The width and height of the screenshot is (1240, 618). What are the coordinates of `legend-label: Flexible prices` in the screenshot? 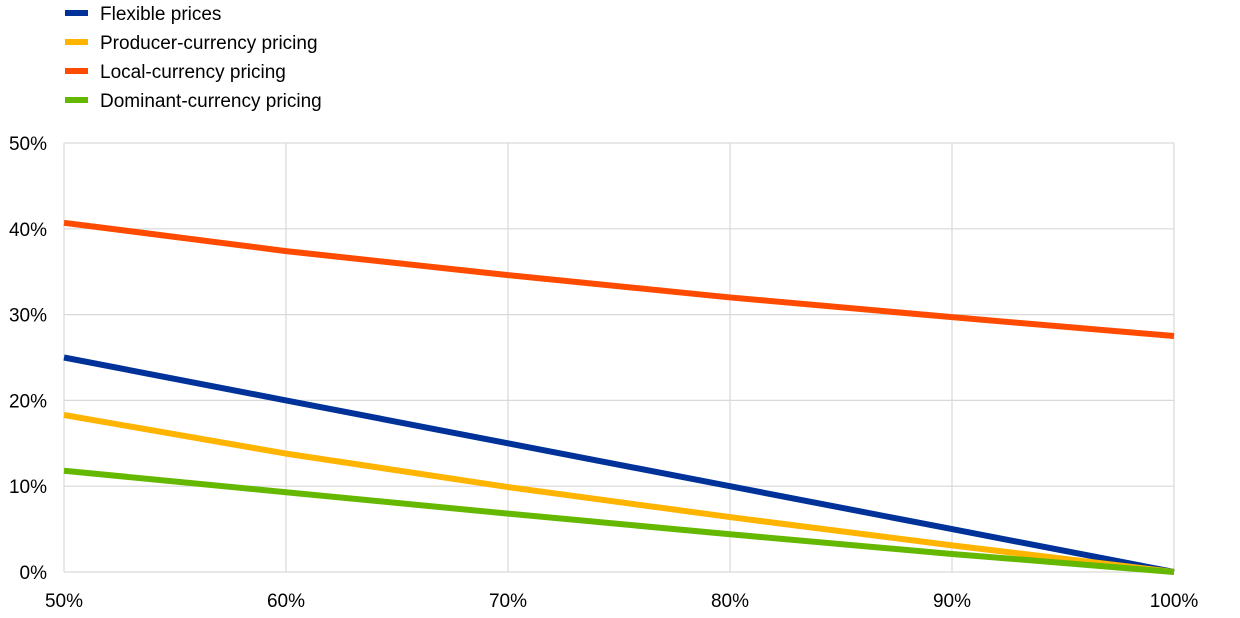 It's located at (160, 14).